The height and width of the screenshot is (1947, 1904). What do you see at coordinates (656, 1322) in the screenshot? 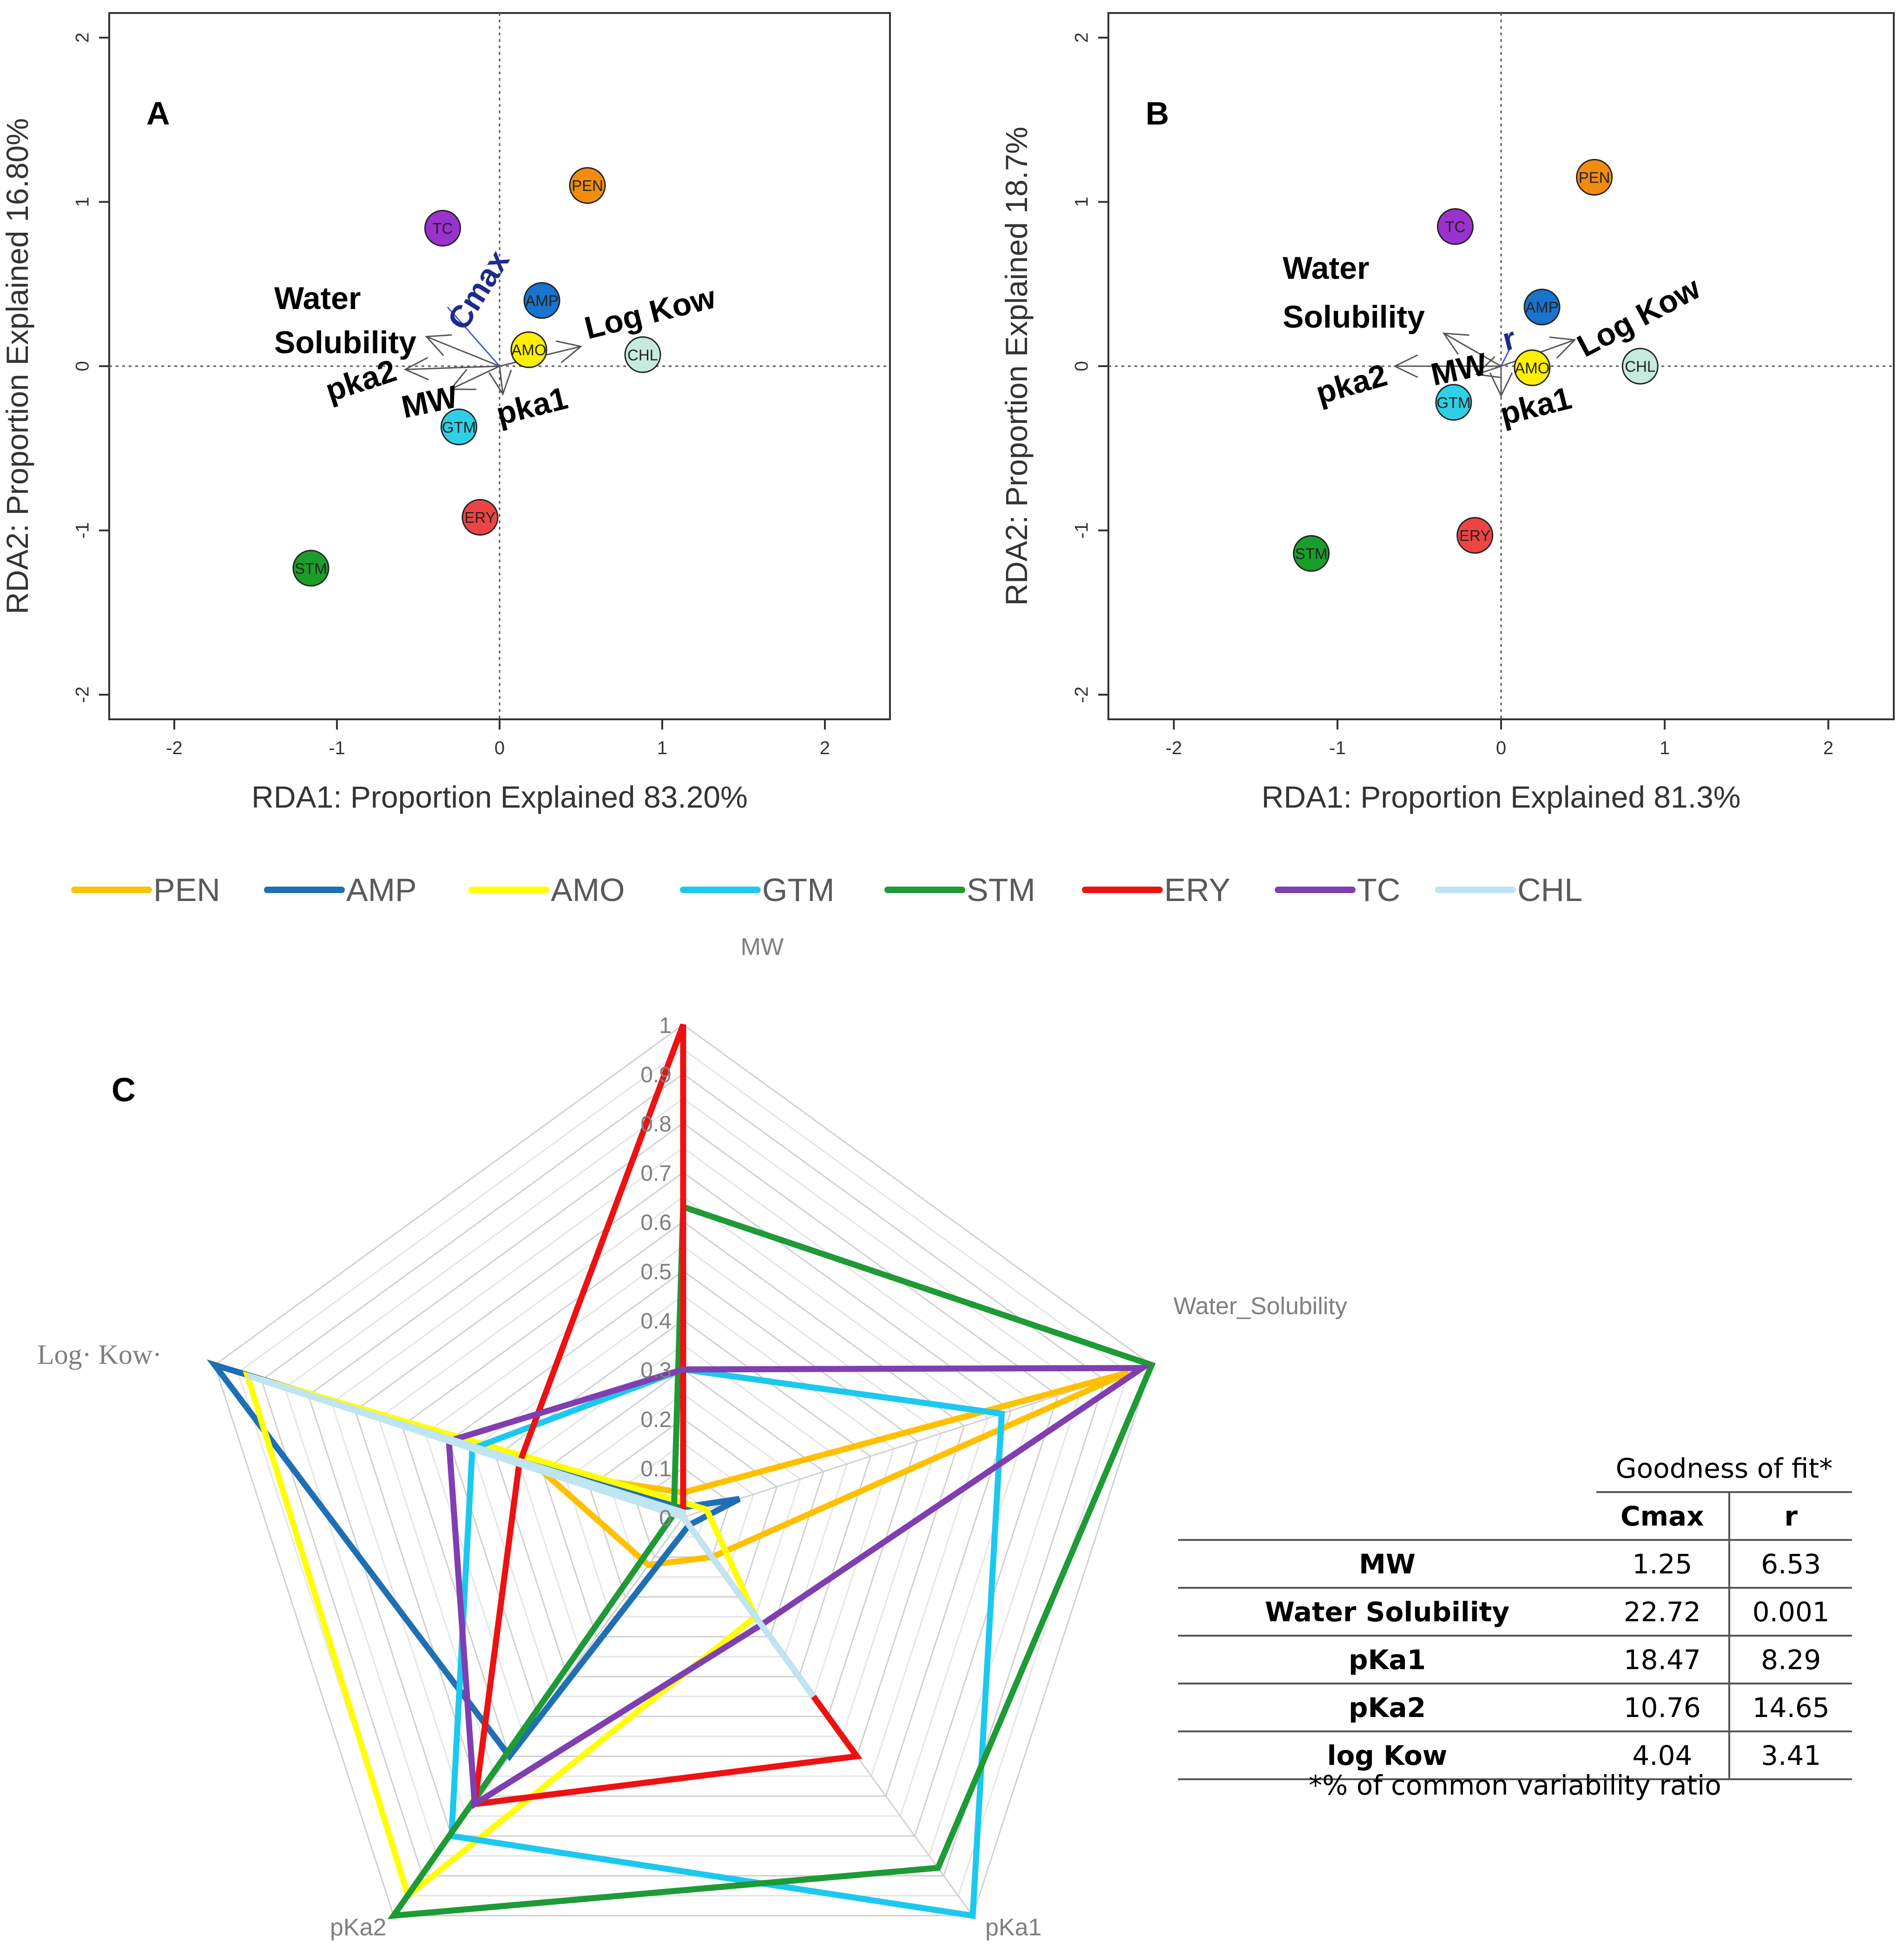
I see `radar-tick-label: 0.4` at bounding box center [656, 1322].